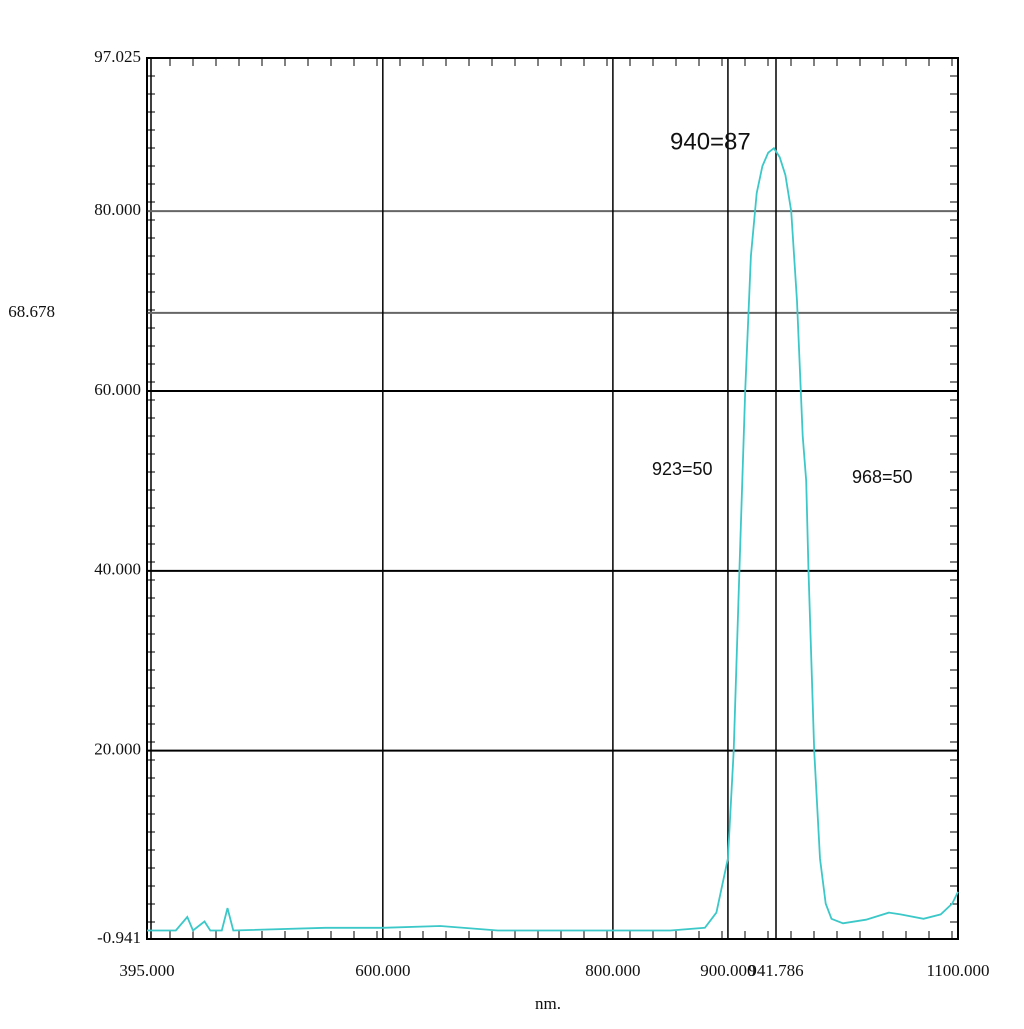 The image size is (1024, 1029). I want to click on annotation: 968=50, so click(882, 477).